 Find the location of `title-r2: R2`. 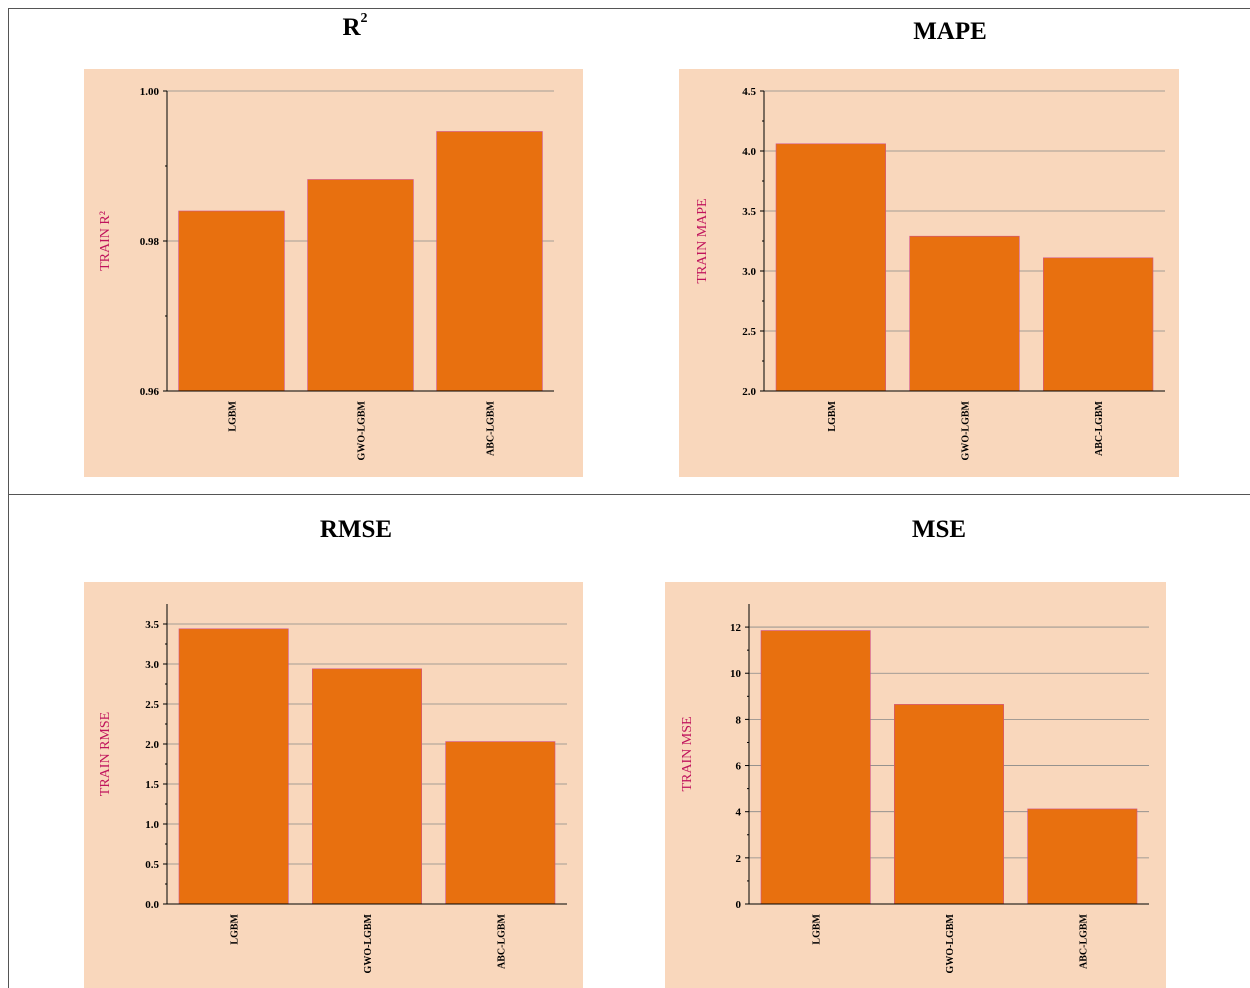

title-r2: R2 is located at coordinates (355, 26).